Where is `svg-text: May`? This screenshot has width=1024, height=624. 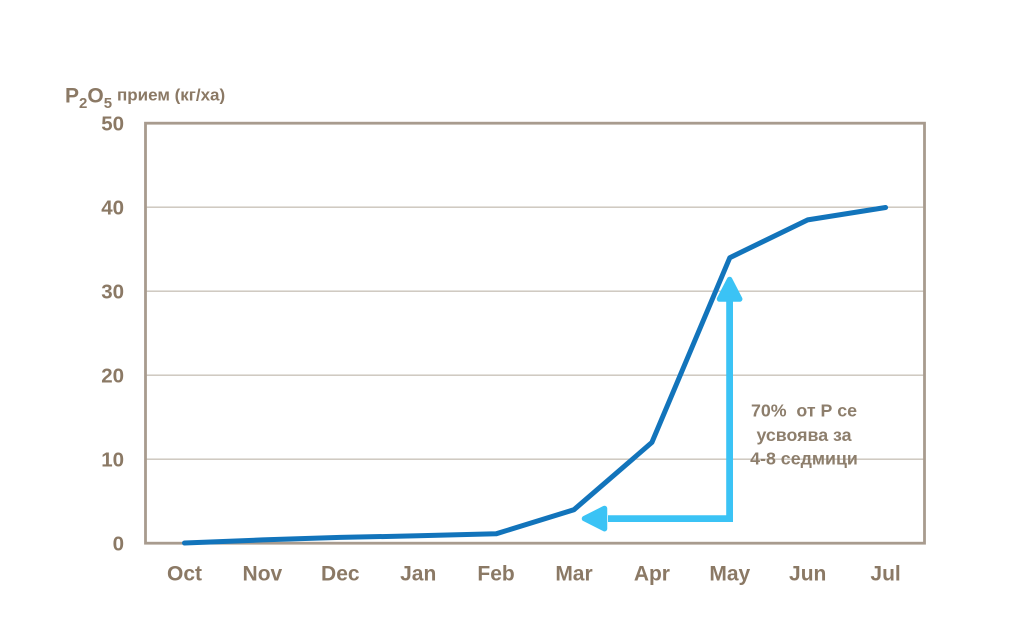
svg-text: May is located at coordinates (729, 574).